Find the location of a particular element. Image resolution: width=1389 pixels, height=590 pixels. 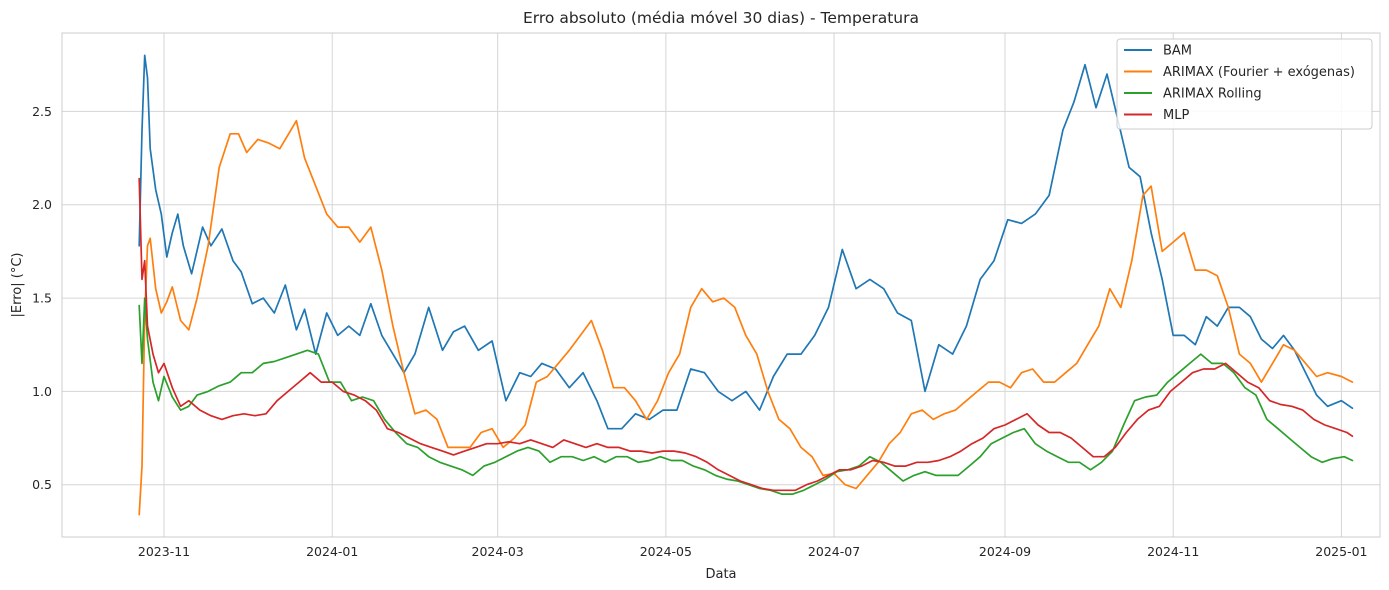

x-tick-label: 2024-05 is located at coordinates (666, 551).